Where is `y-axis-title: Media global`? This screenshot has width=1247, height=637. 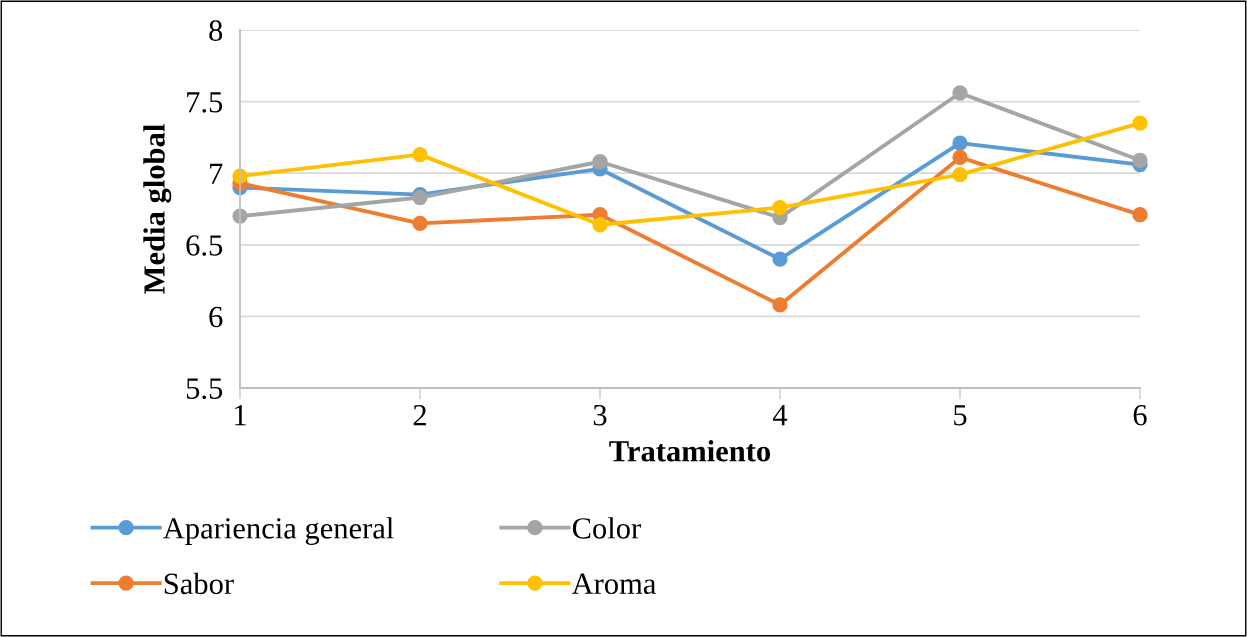 y-axis-title: Media global is located at coordinates (157, 209).